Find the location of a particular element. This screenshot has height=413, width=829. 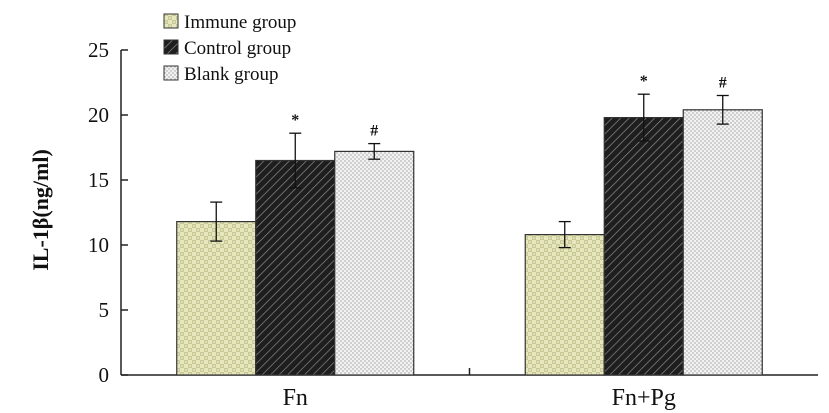

x-category-label: Fn+Pg is located at coordinates (644, 398).